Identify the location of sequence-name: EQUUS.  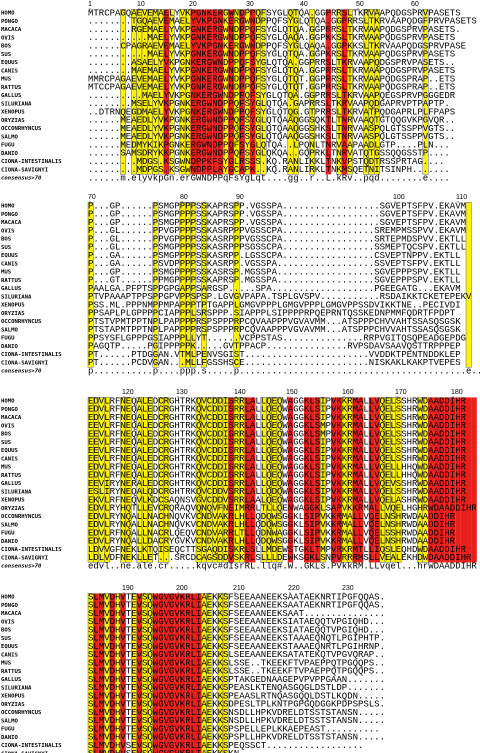
(9, 63).